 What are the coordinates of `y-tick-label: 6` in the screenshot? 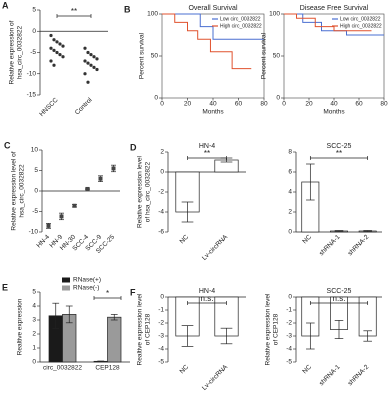 It's located at (290, 172).